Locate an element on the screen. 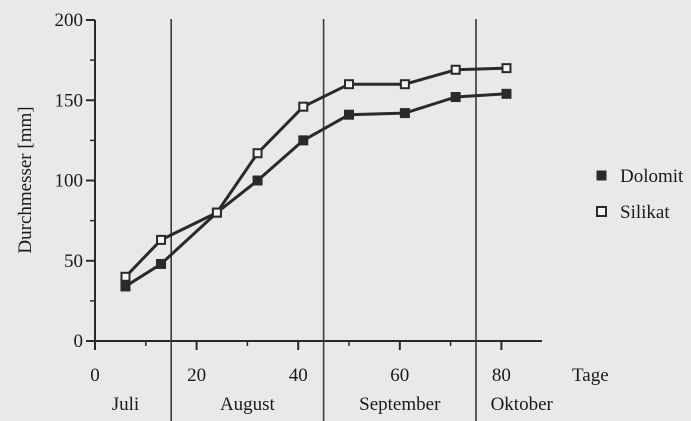 This screenshot has height=421, width=691. month-label: Oktober is located at coordinates (522, 404).